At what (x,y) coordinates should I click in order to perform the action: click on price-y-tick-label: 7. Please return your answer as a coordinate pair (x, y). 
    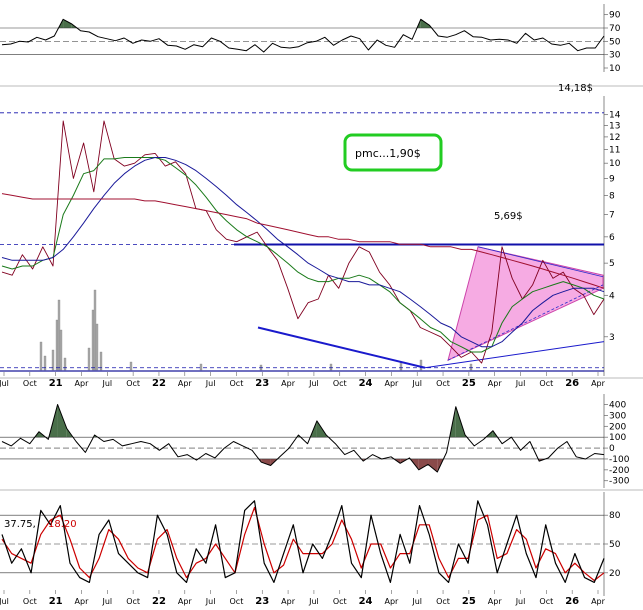
    Looking at the image, I should click on (612, 216).